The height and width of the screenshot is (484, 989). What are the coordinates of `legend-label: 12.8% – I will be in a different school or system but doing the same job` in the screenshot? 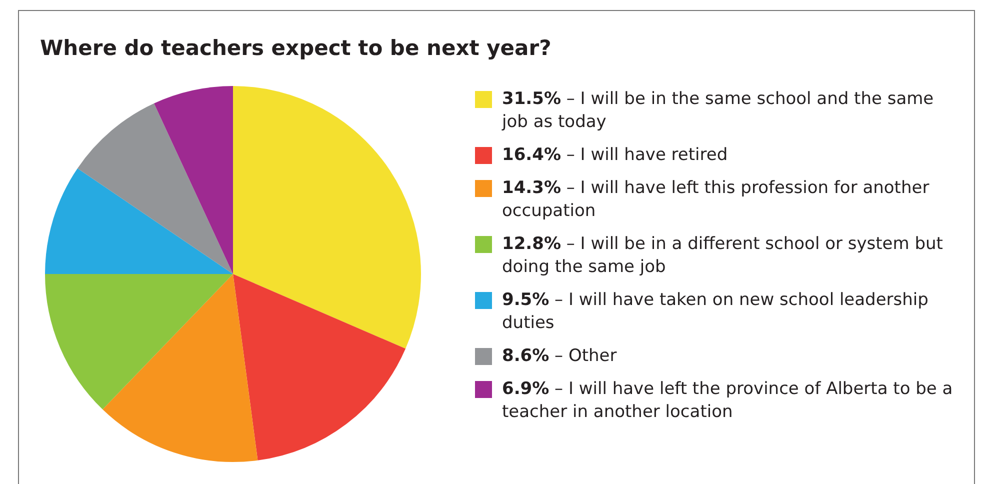 It's located at (723, 256).